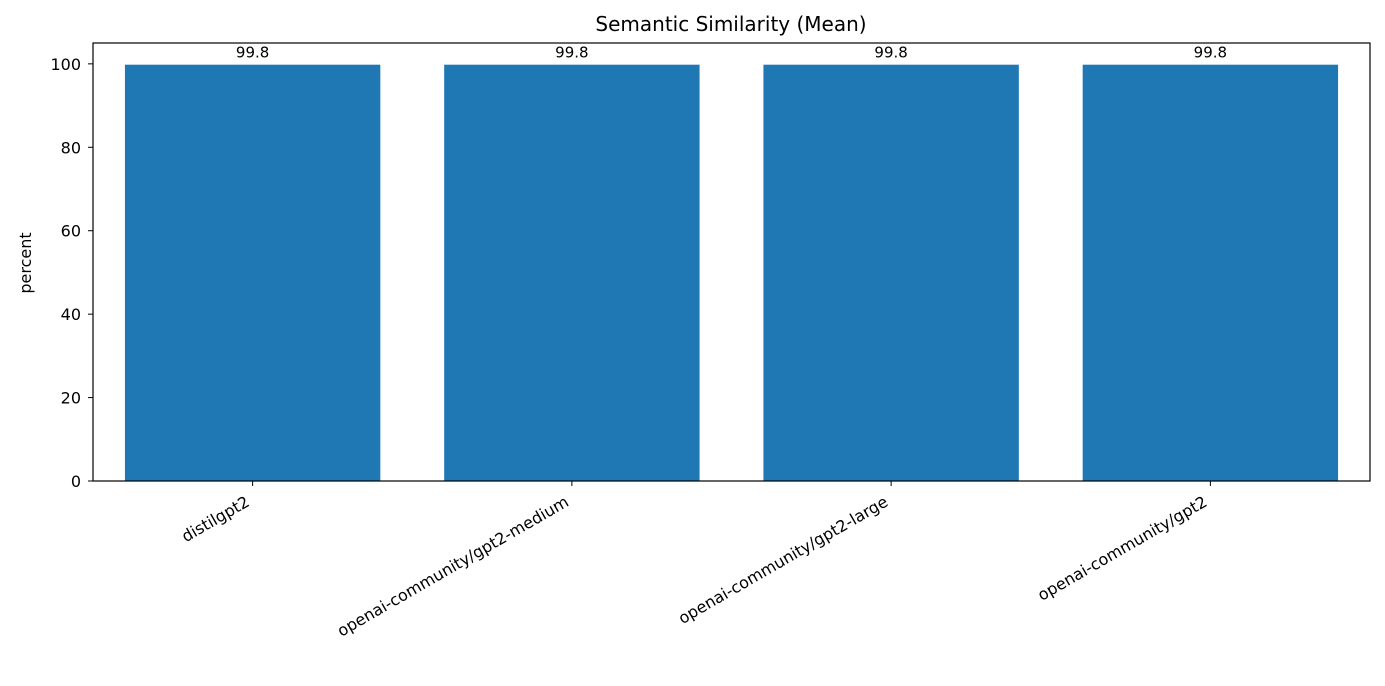 Image resolution: width=1385 pixels, height=686 pixels. I want to click on chart-title: Semantic Similarity (Mean), so click(730, 24).